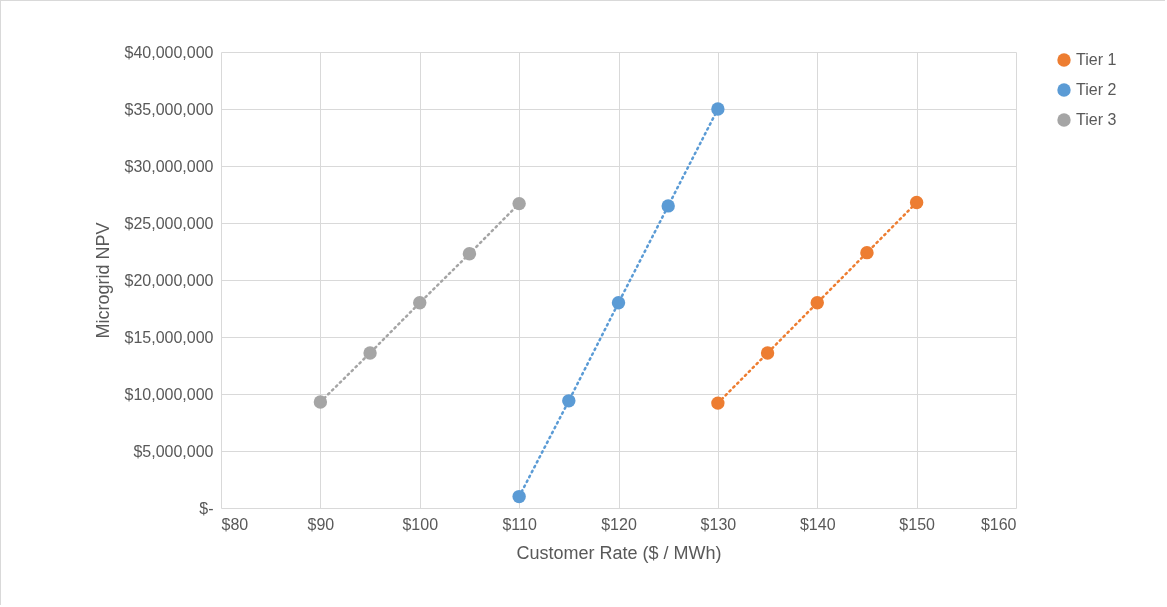 The image size is (1167, 607). What do you see at coordinates (619, 524) in the screenshot?
I see `x-tick-label: $120` at bounding box center [619, 524].